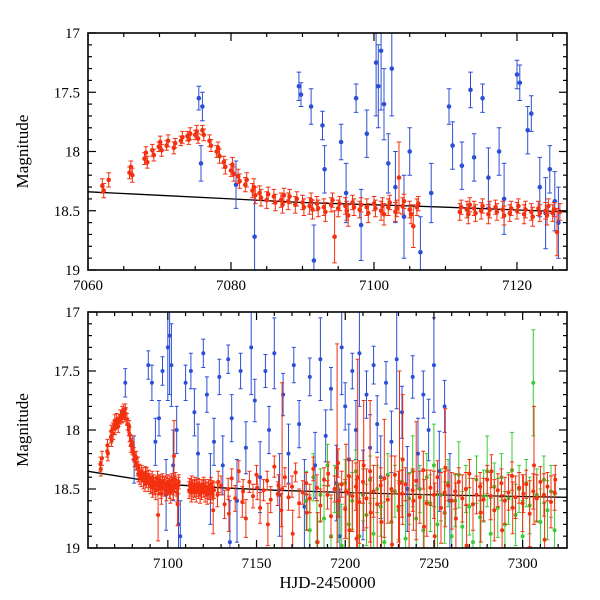  I want to click on x-tick-label: 7060, so click(88, 286).